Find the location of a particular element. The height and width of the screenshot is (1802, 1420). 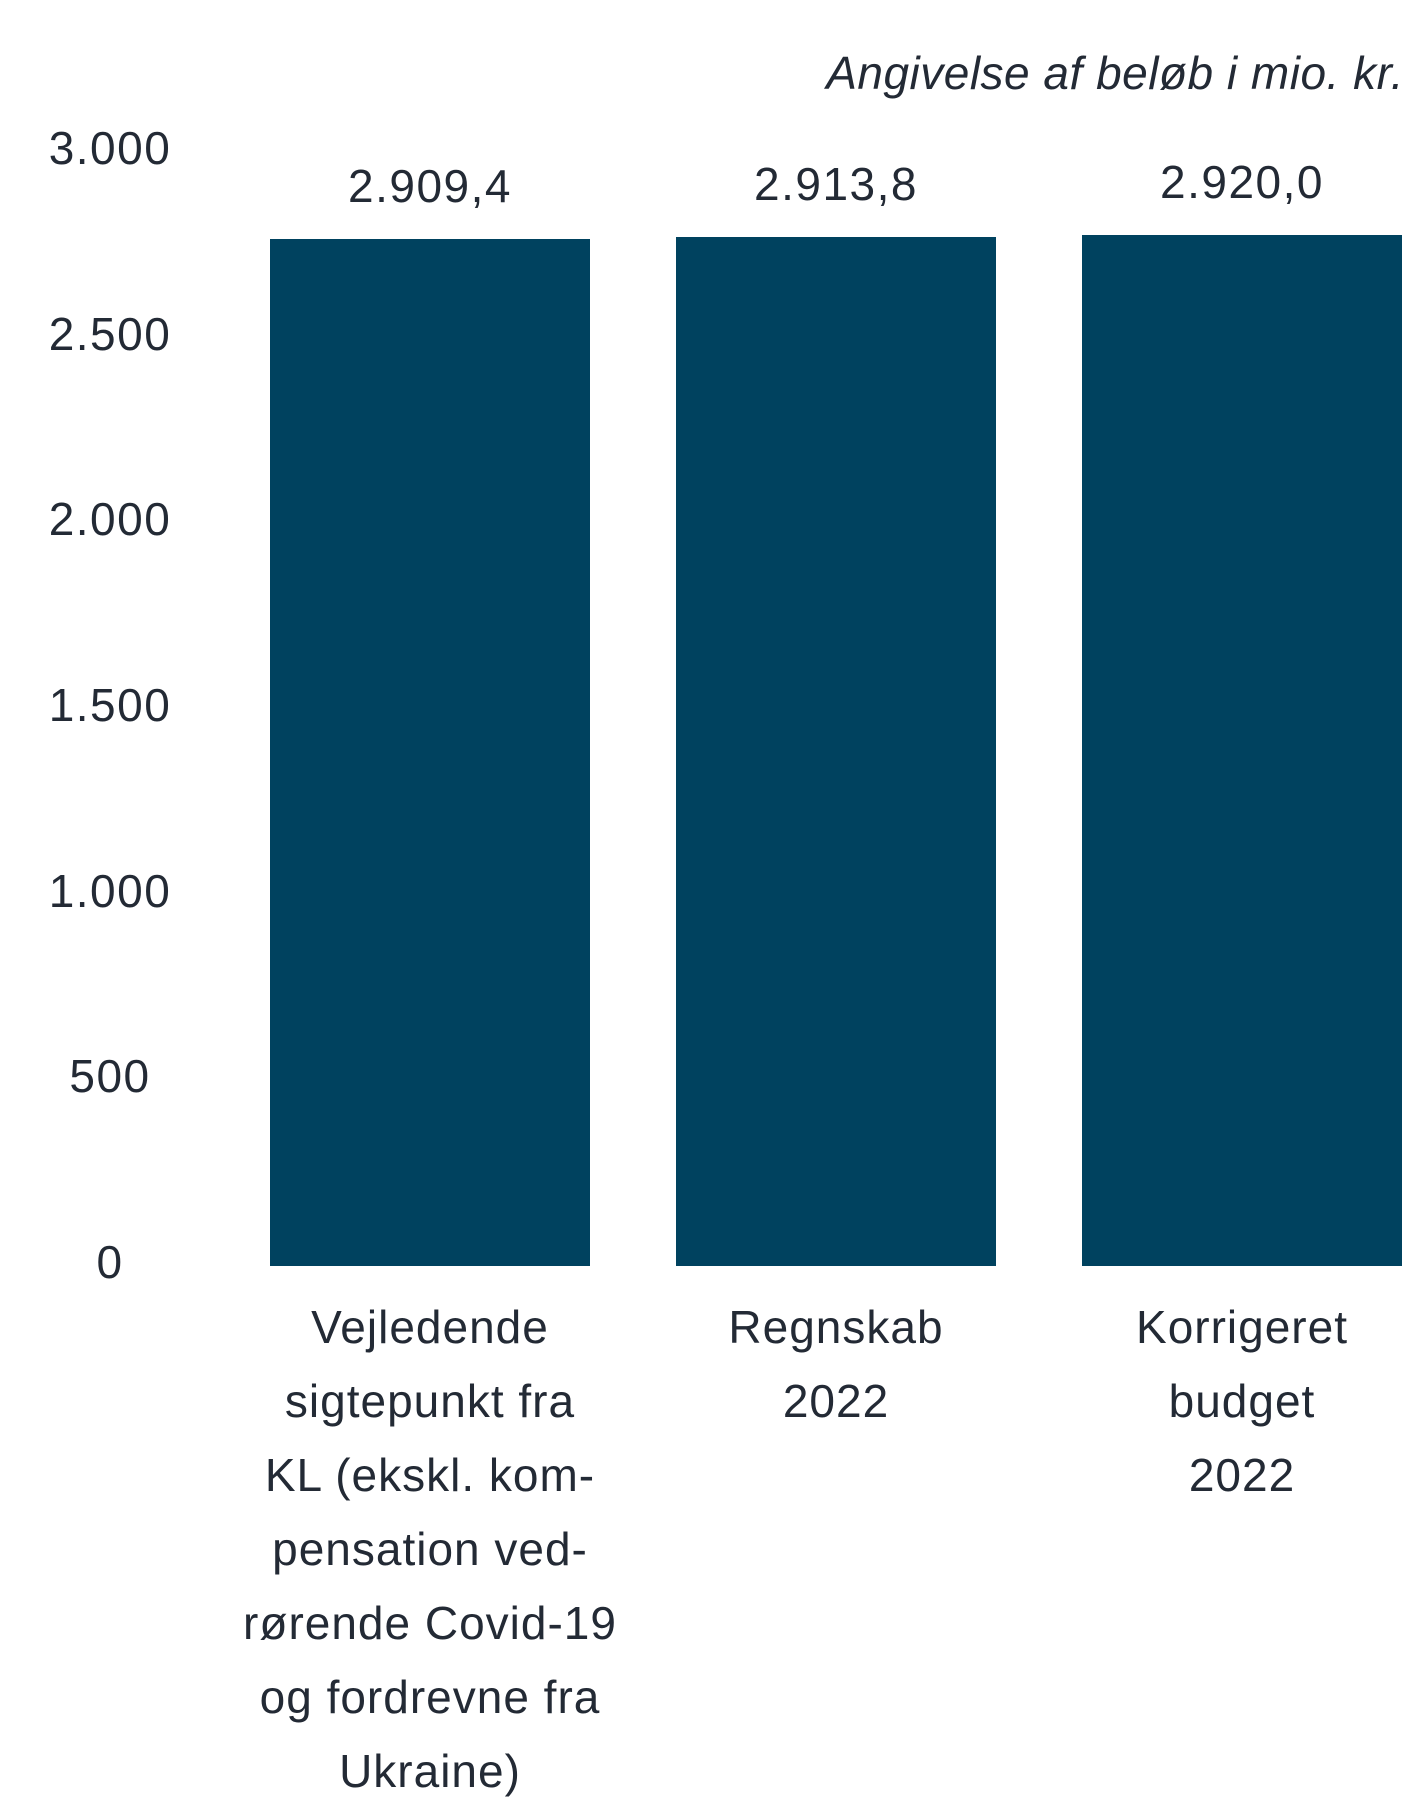

bar-value-label: 2.913,8 is located at coordinates (836, 184).